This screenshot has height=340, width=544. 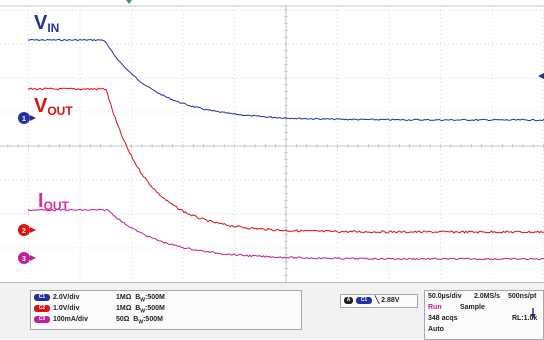 I want to click on arrow-down-icon, so click(x=533, y=311).